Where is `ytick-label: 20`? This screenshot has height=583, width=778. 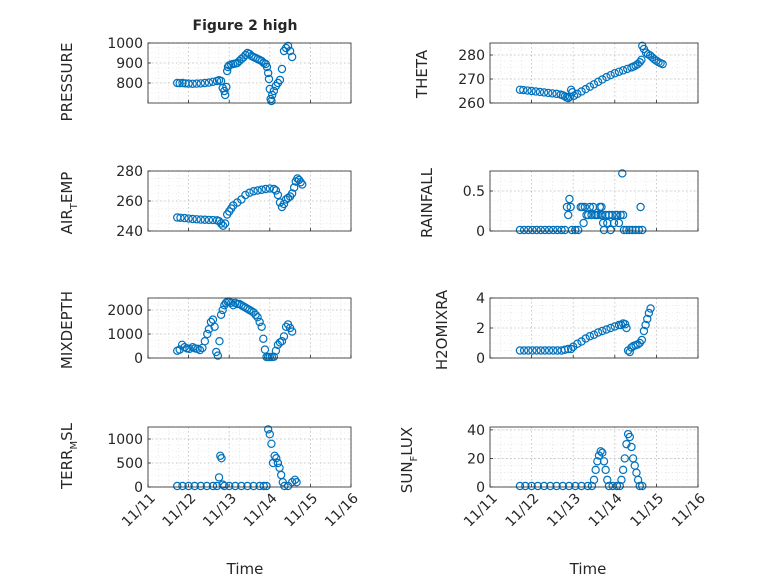 ytick-label: 20 is located at coordinates (476, 459).